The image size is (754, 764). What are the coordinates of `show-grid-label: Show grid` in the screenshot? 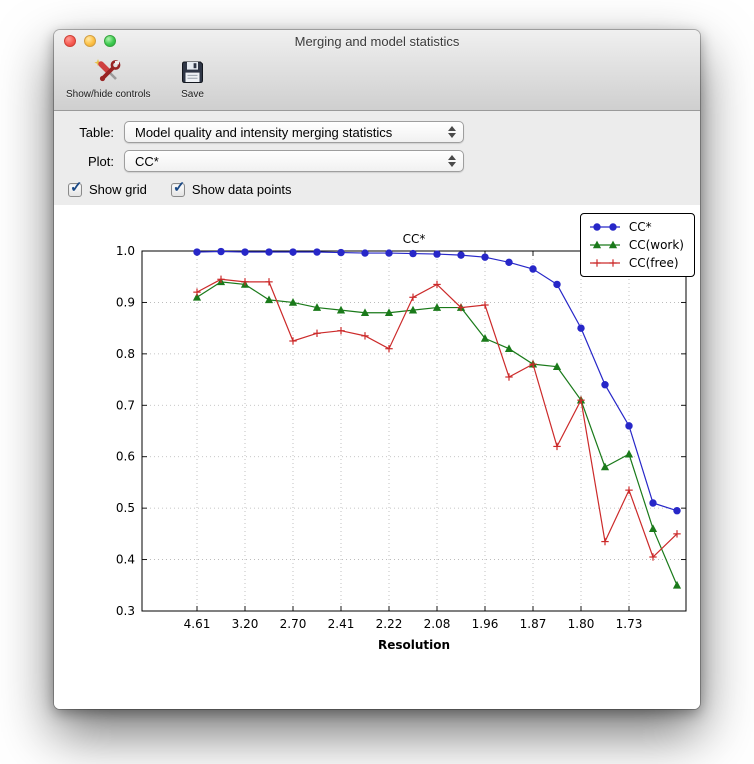 It's located at (118, 189).